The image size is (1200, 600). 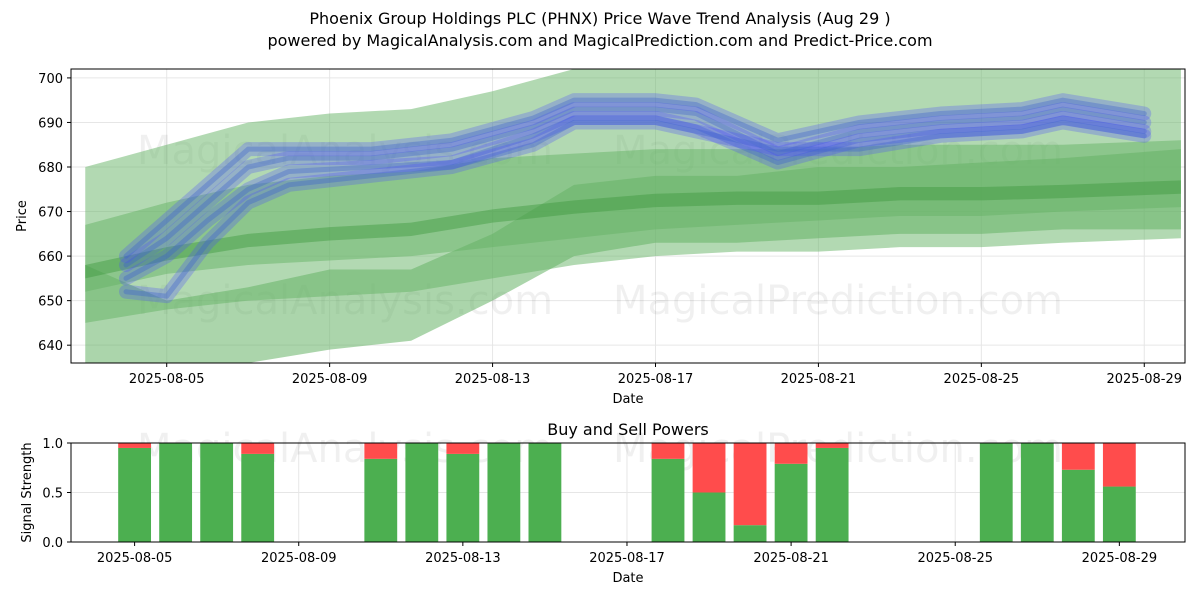 I want to click on top-x-tick-label: 2025-08-13, so click(x=493, y=379).